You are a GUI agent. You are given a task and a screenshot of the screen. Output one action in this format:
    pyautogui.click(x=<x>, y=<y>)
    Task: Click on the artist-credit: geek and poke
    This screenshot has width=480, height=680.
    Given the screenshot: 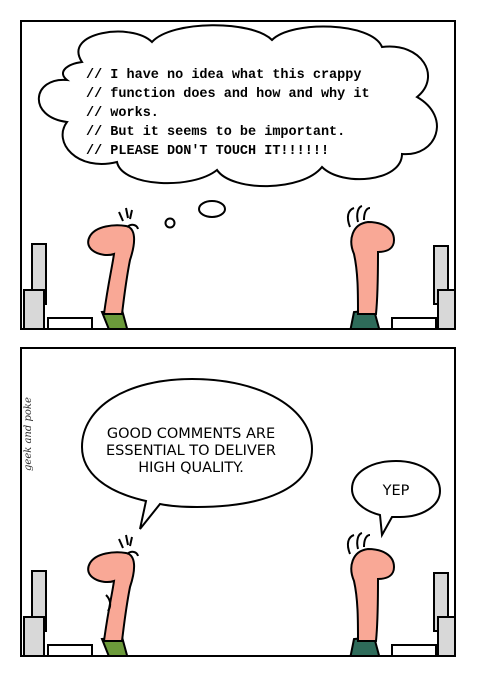 What is the action you would take?
    pyautogui.click(x=28, y=434)
    